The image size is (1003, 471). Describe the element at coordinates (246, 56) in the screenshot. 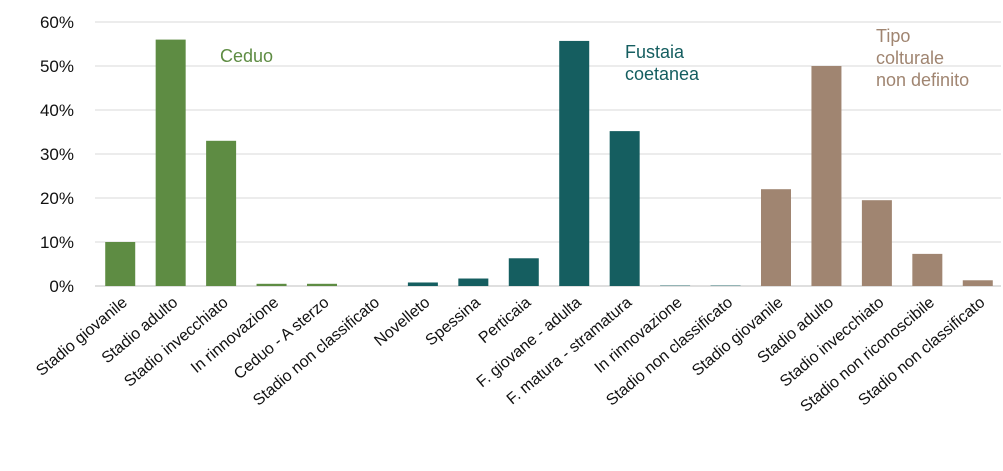

I see `group-label: Ceduo` at that location.